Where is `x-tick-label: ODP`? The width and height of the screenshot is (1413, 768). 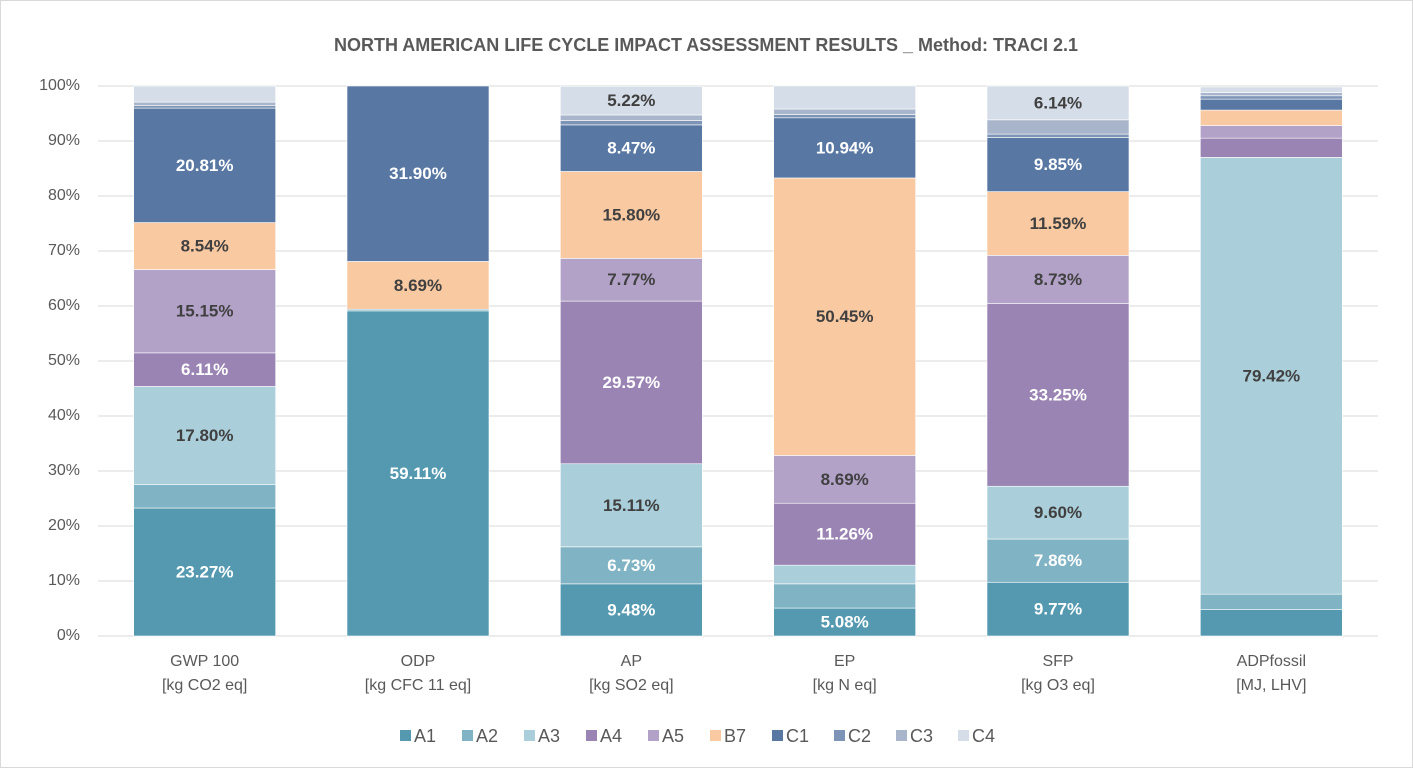
x-tick-label: ODP is located at coordinates (418, 661).